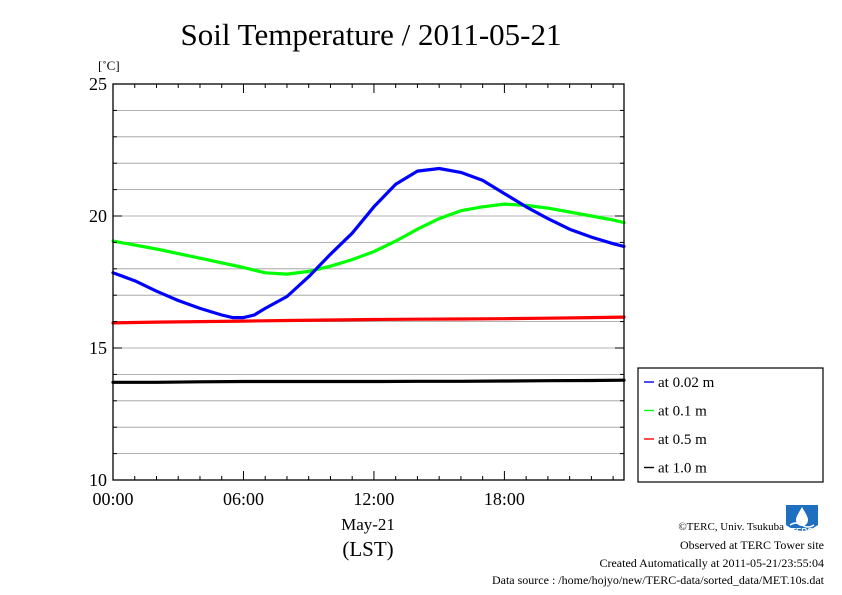 This screenshot has height=595, width=842. What do you see at coordinates (367, 549) in the screenshot?
I see `x-axis-label: (LST)` at bounding box center [367, 549].